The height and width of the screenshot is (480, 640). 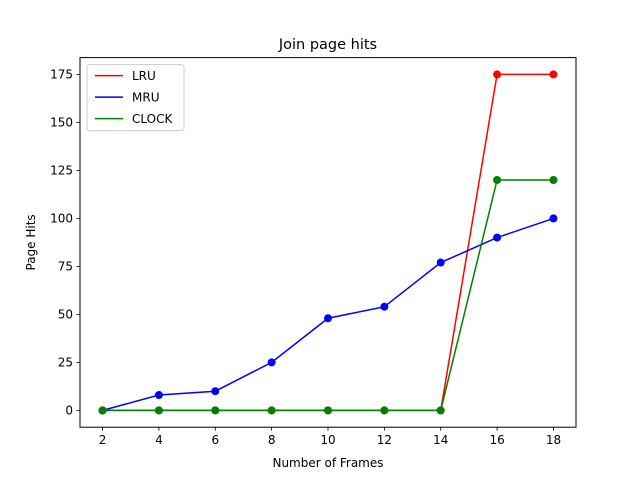 I want to click on x-tick-label: 12, so click(x=384, y=440).